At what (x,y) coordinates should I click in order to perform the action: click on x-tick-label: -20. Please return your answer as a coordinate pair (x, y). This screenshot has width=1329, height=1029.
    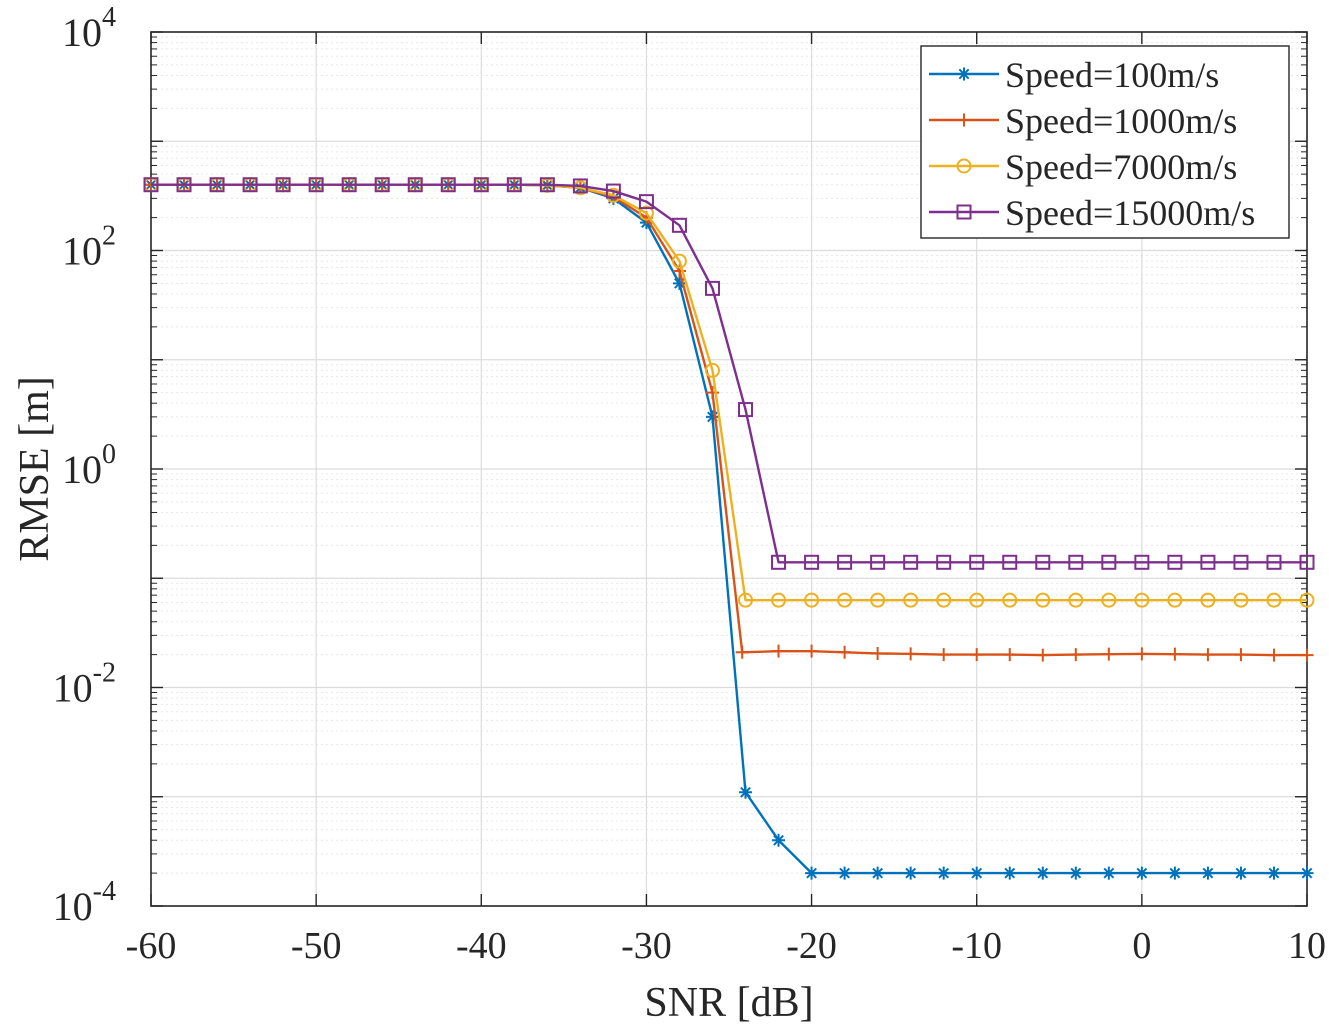
    Looking at the image, I should click on (811, 946).